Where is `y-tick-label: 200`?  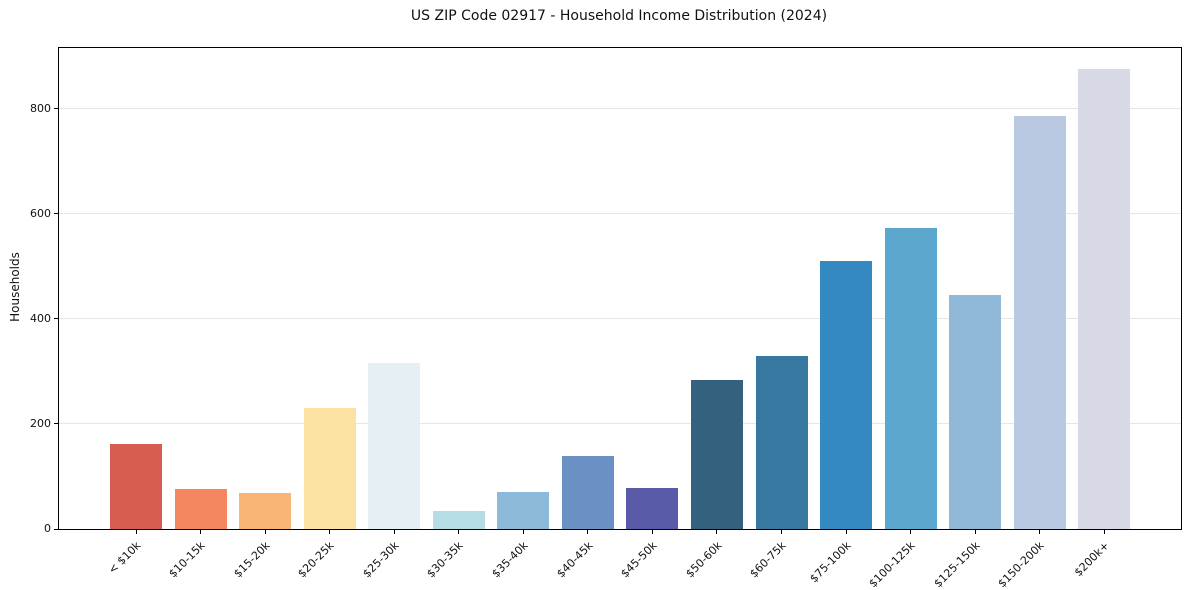
y-tick-label: 200 is located at coordinates (40, 423).